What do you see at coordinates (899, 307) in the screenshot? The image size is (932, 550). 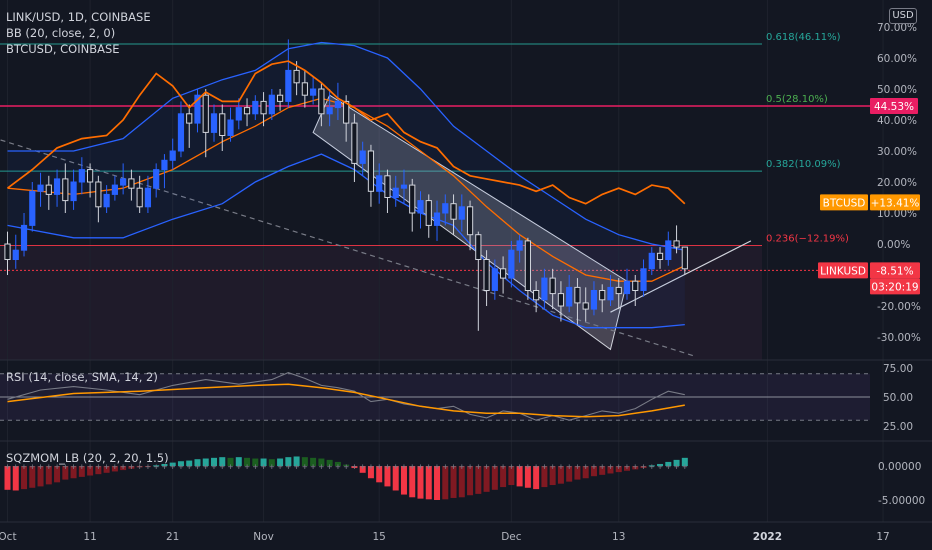 I see `y-tick-label: -20.00%` at bounding box center [899, 307].